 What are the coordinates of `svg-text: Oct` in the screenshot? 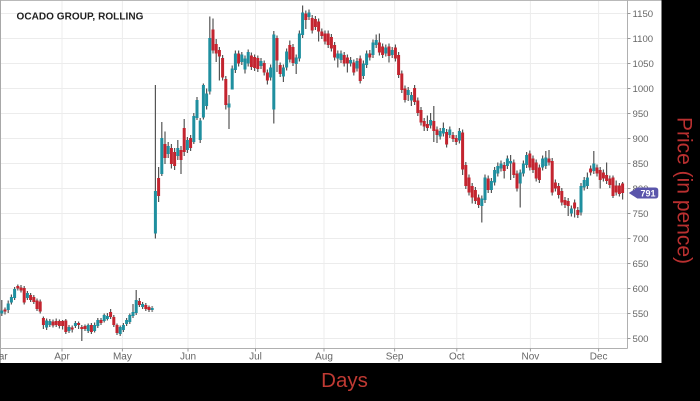 It's located at (457, 357).